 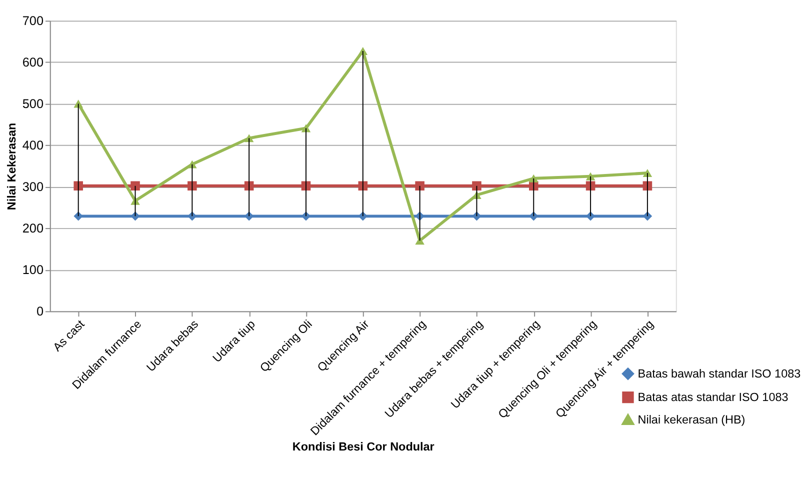 I want to click on y-axis-title: Nilai Kekerasan, so click(x=11, y=166).